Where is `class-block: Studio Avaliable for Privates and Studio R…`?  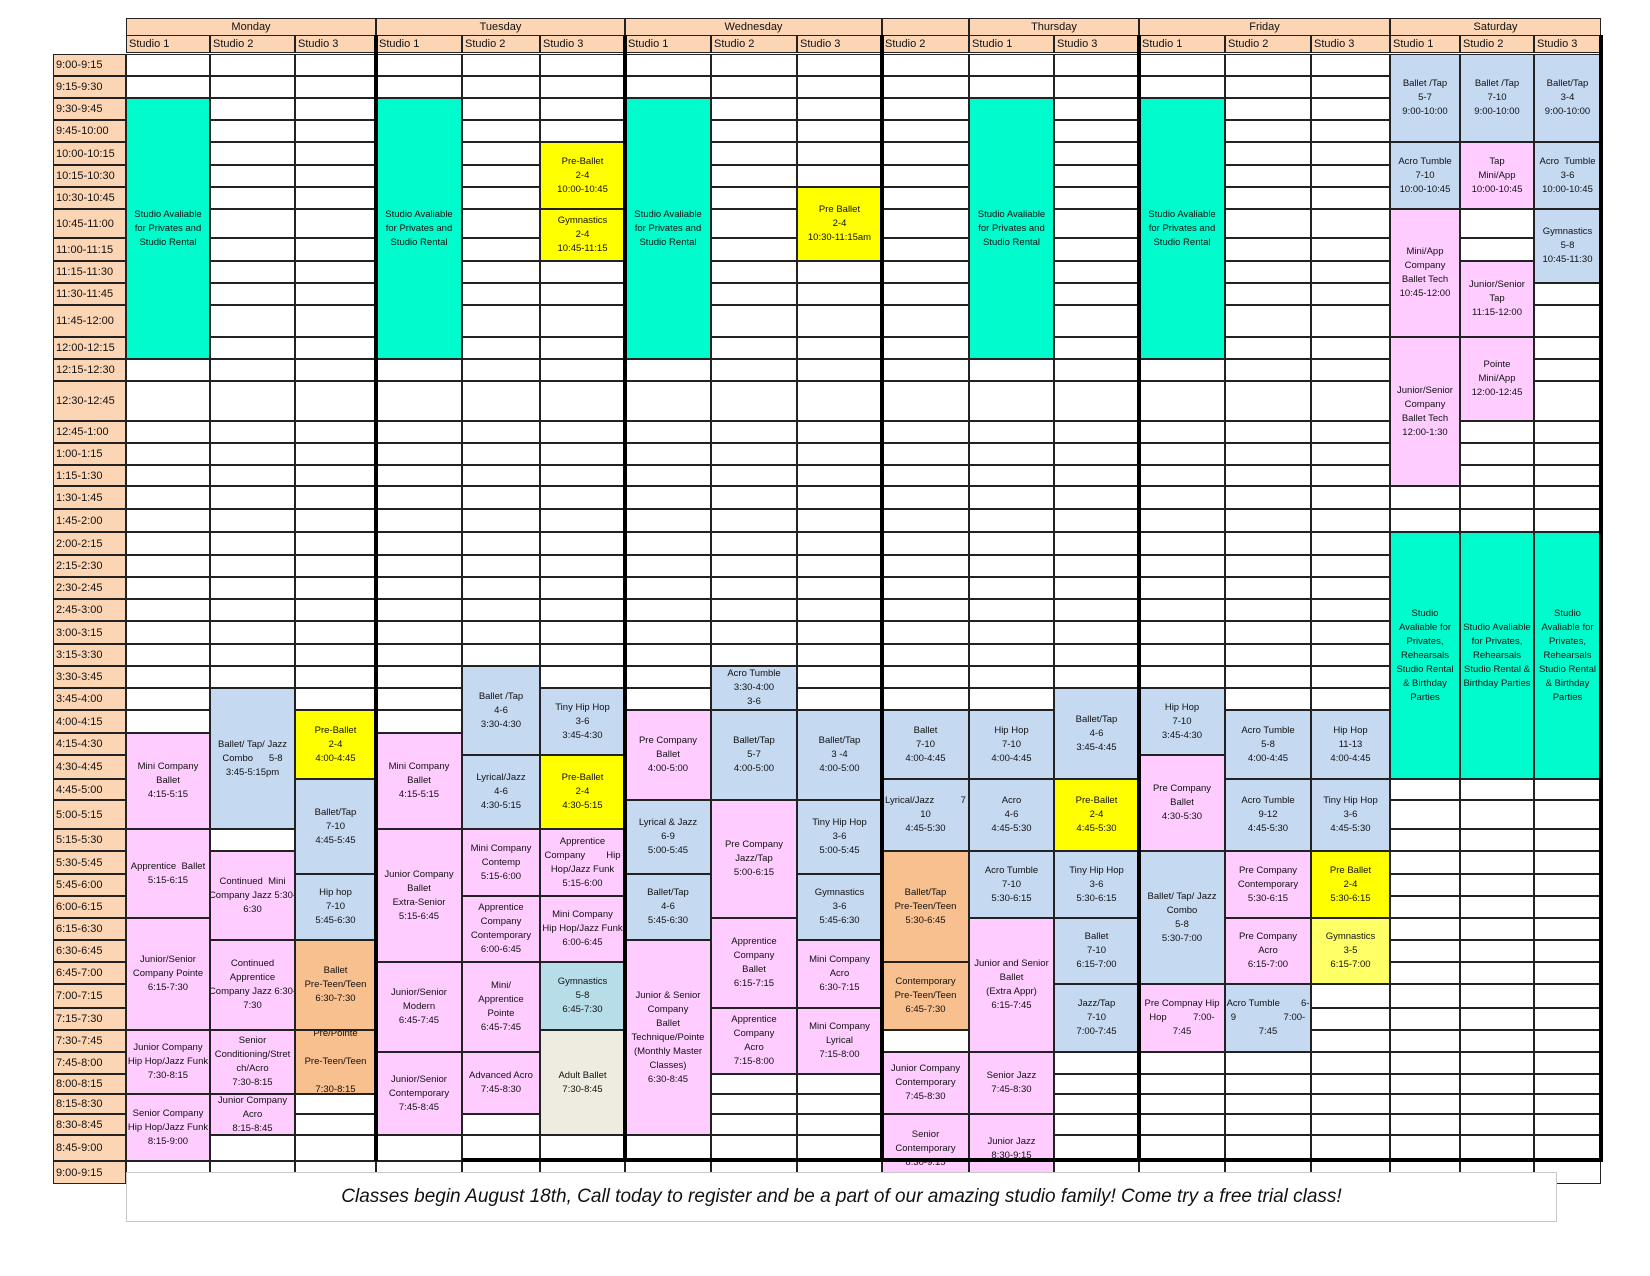 class-block: Studio Avaliable for Privates and Studio R… is located at coordinates (668, 228).